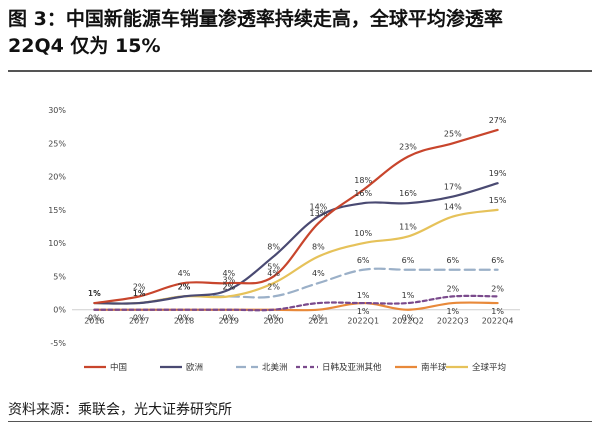 Image resolution: width=600 pixels, height=439 pixels. What do you see at coordinates (363, 321) in the screenshot?
I see `x-tick-label: 2022Q1` at bounding box center [363, 321].